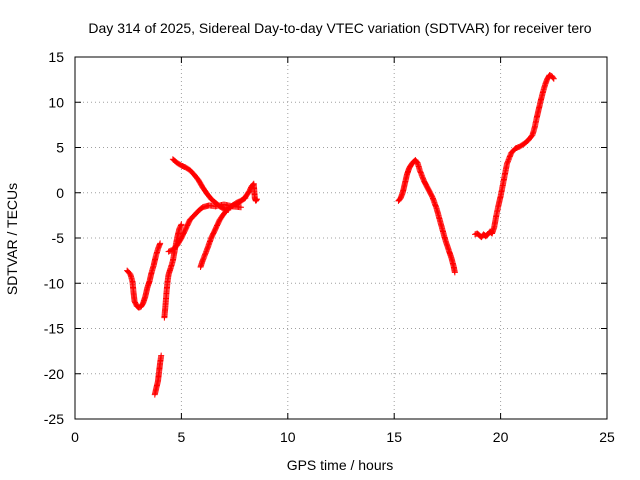  What do you see at coordinates (607, 437) in the screenshot?
I see `x-tick-label: 25` at bounding box center [607, 437].